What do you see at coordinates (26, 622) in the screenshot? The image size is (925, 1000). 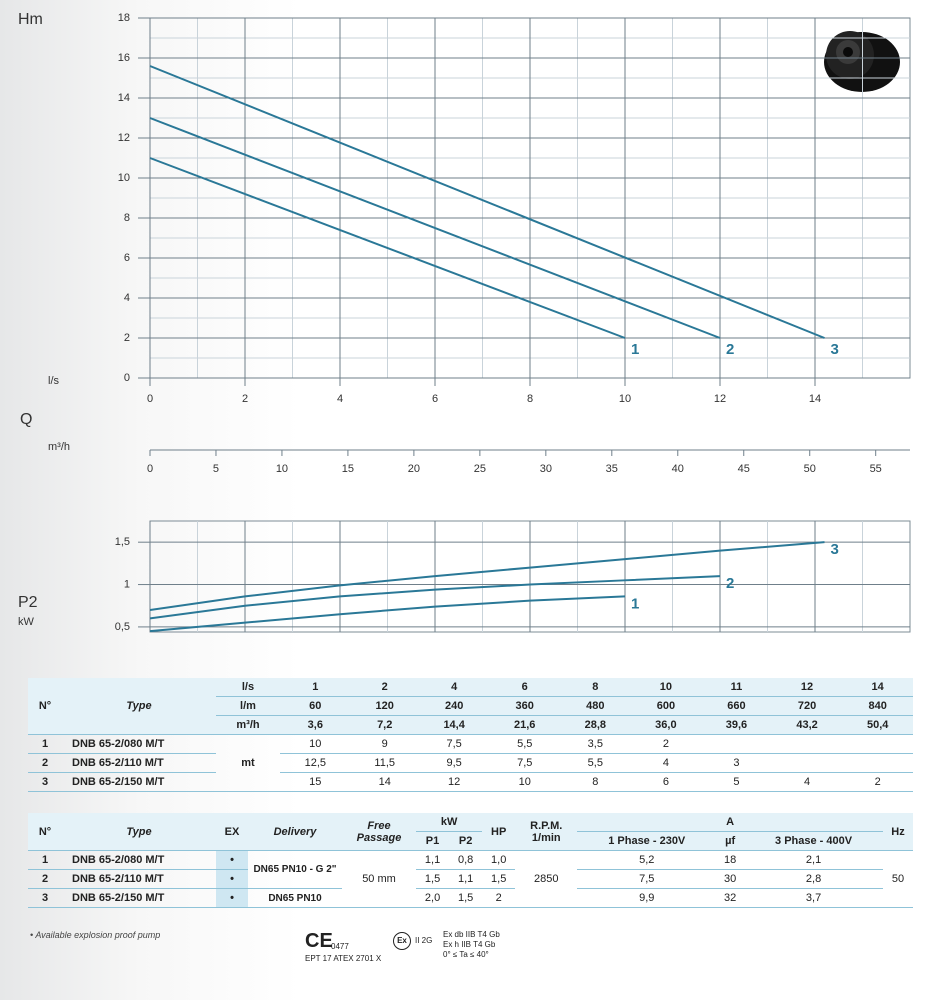 I see `y-unit: kW` at bounding box center [26, 622].